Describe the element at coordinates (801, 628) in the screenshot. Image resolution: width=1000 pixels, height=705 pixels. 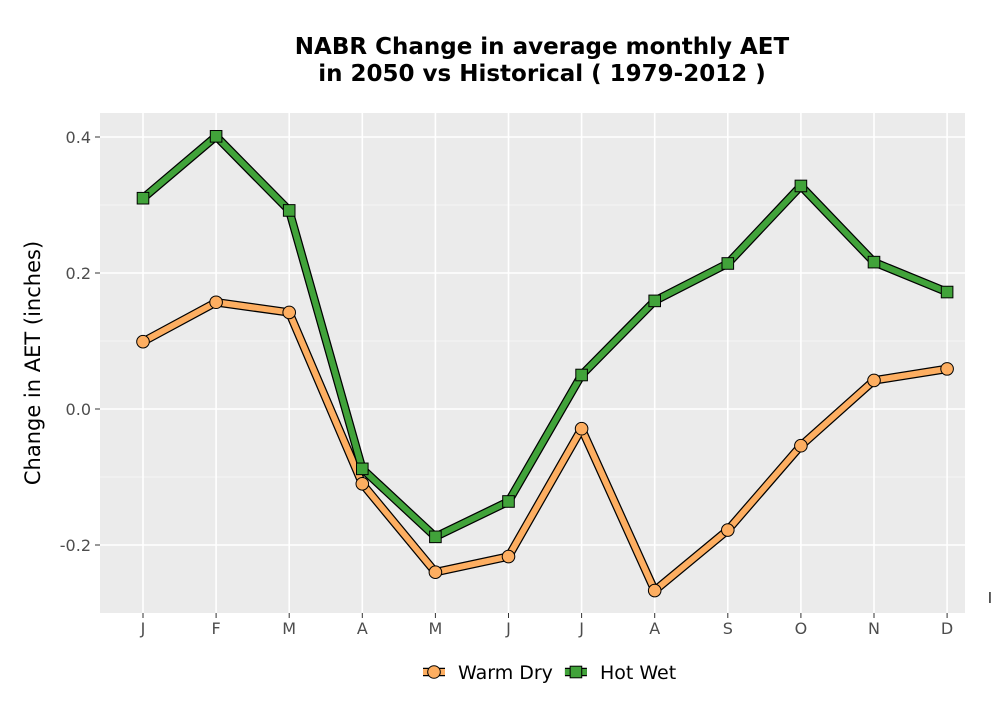
I see `x-tick-label: O` at that location.